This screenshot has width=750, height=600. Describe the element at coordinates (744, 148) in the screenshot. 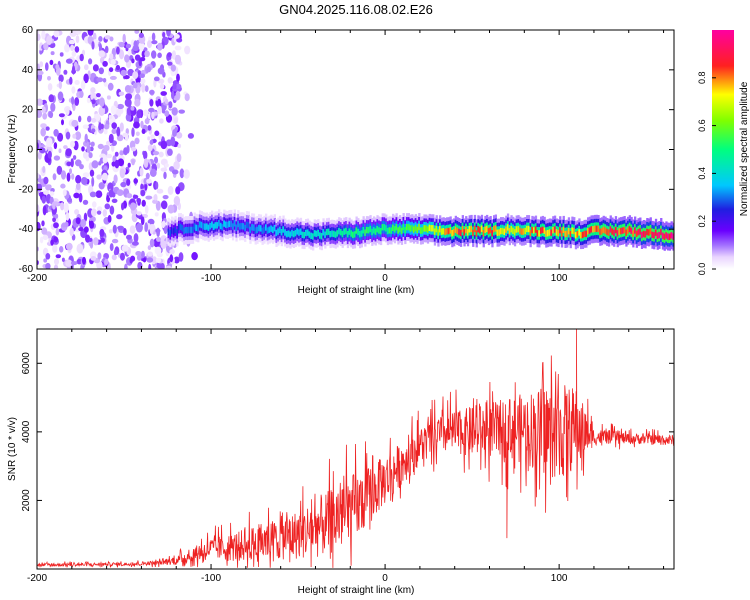

I see `colorbar-label: Normalized spectral amplitude` at that location.